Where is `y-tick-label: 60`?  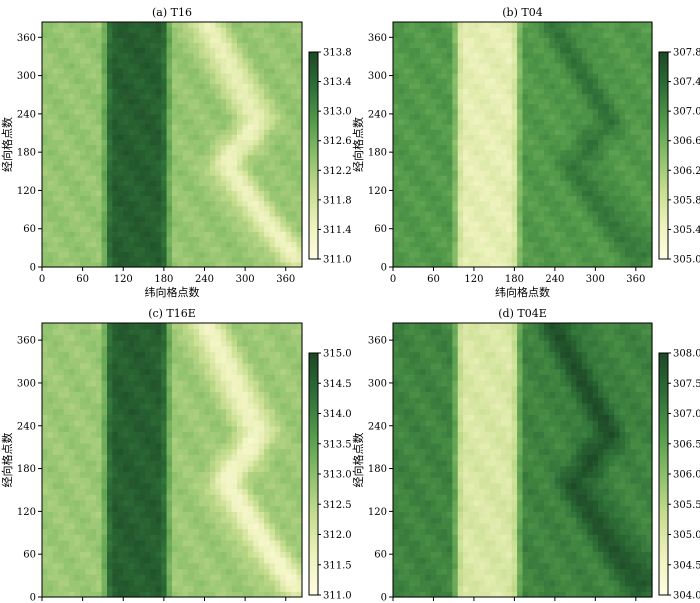
y-tick-label: 60 is located at coordinates (29, 229).